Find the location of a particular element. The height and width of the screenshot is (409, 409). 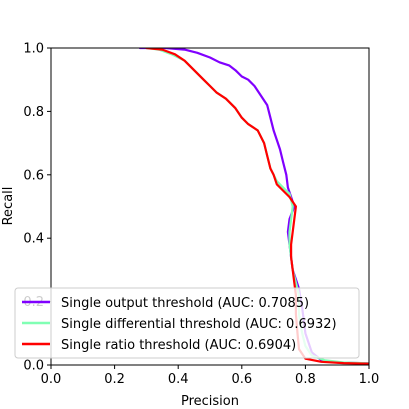

y-tick-label: 0.0 is located at coordinates (33, 366).